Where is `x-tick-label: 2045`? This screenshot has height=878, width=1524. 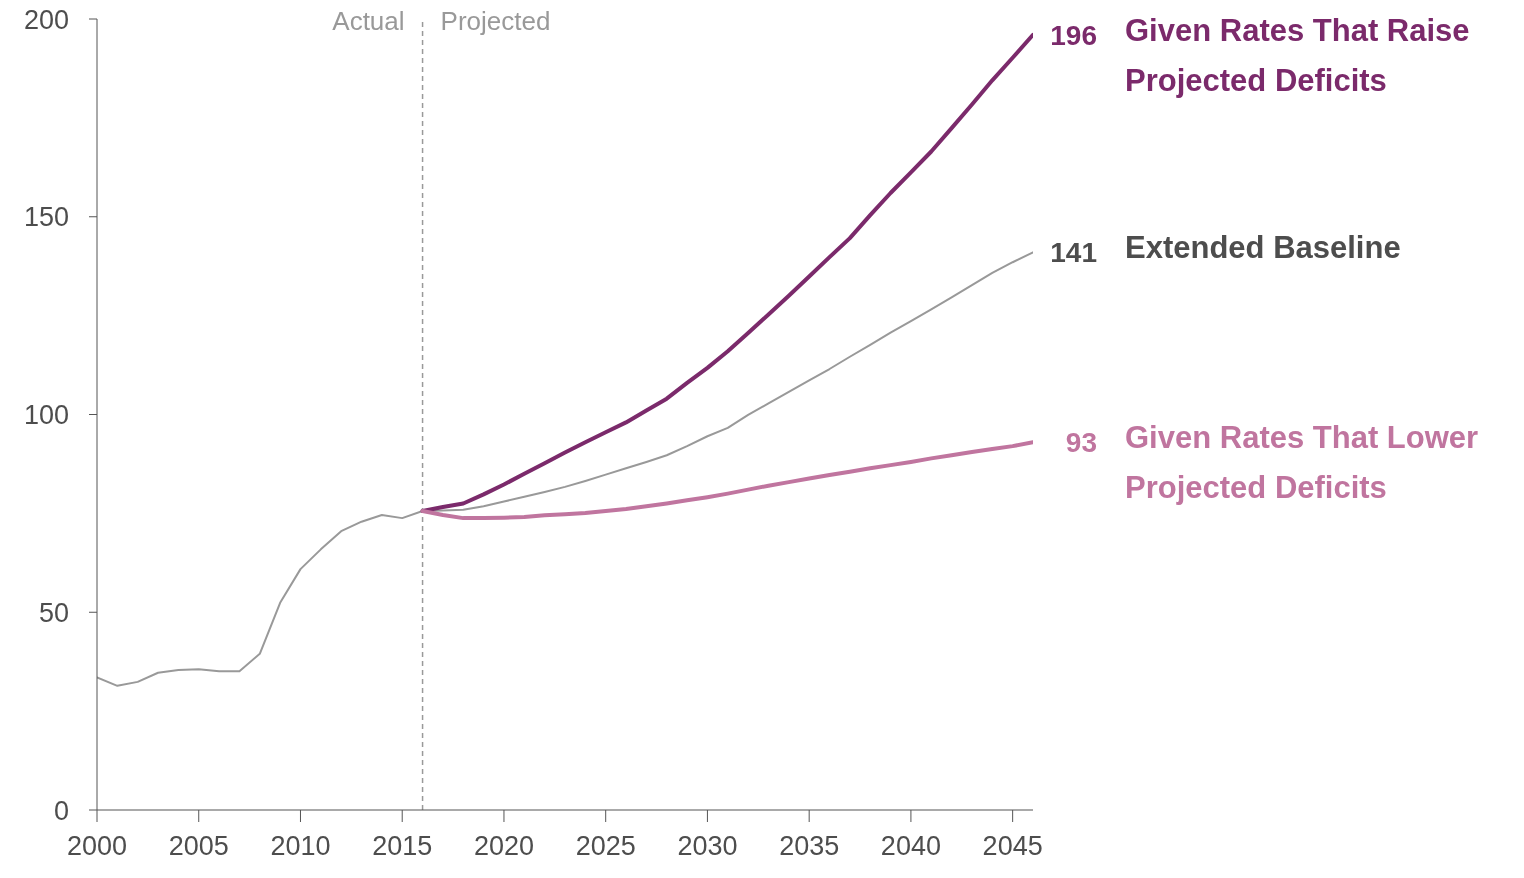
x-tick-label: 2045 is located at coordinates (1012, 846).